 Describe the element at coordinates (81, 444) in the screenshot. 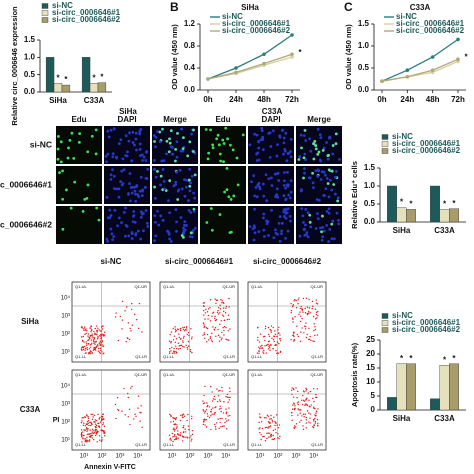

I see `quadrant-label: Q1-LL` at that location.